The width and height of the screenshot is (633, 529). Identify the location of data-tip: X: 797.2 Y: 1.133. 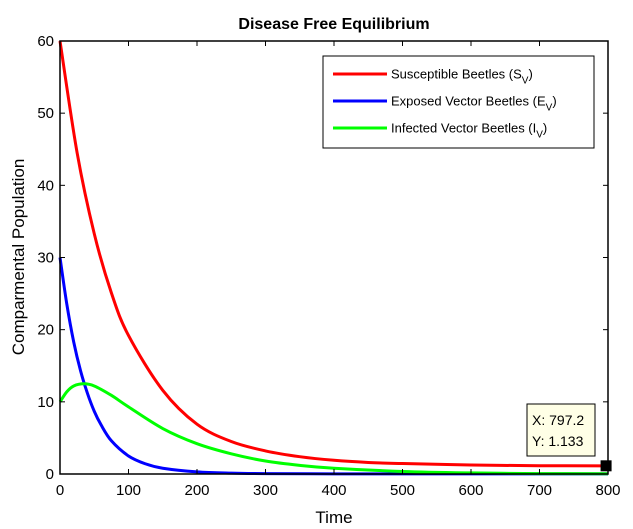
(569, 437).